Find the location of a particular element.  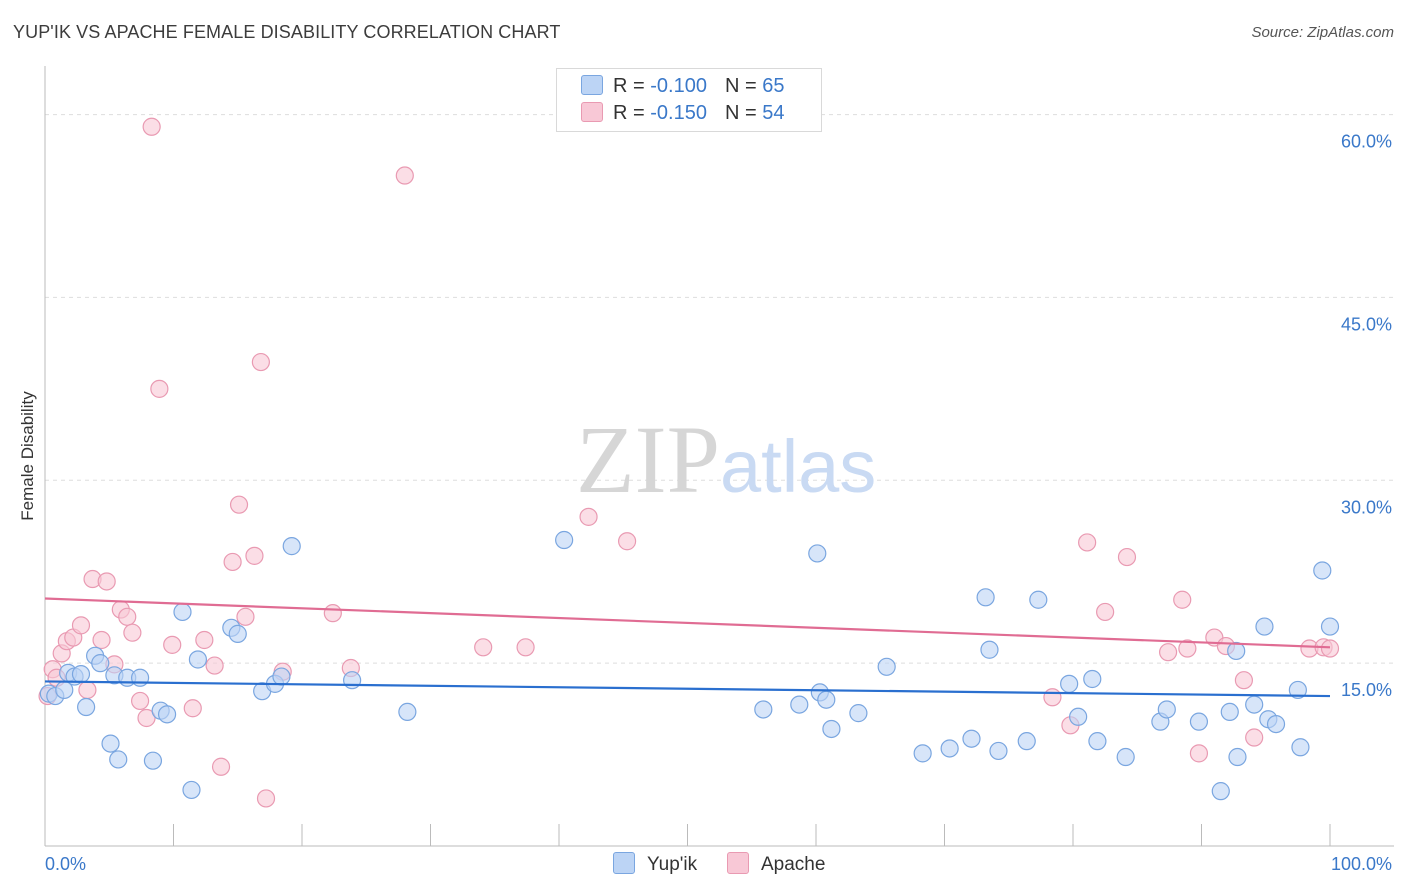

apache-legend-swatch is located at coordinates (738, 863).